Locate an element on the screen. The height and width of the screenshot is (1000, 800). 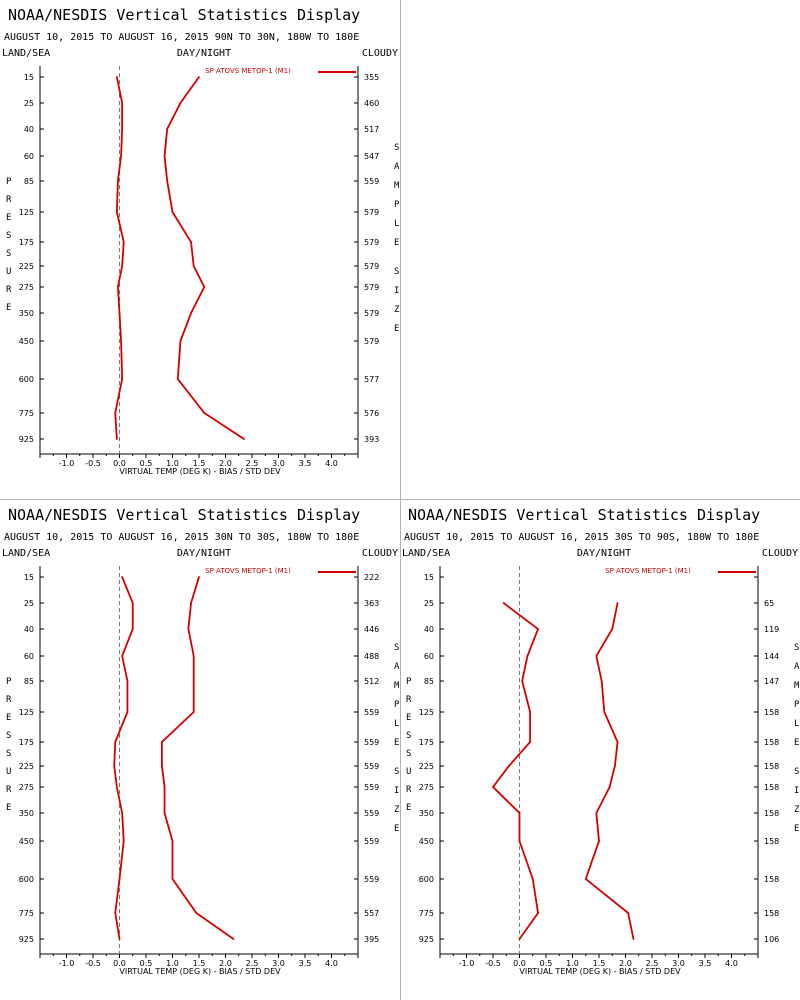
panel-divider-vertical is located at coordinates (400, 500).